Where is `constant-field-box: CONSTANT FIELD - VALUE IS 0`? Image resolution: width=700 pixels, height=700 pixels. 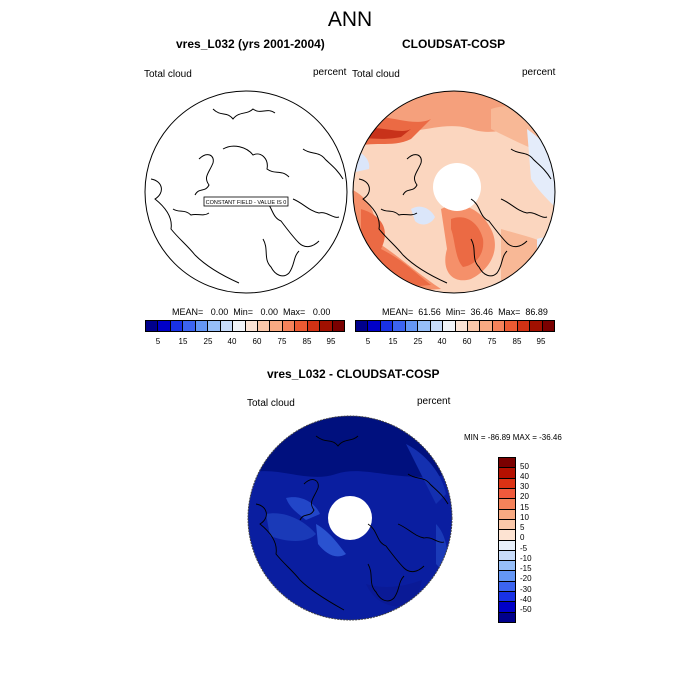
constant-field-box: CONSTANT FIELD - VALUE IS 0 is located at coordinates (246, 201).